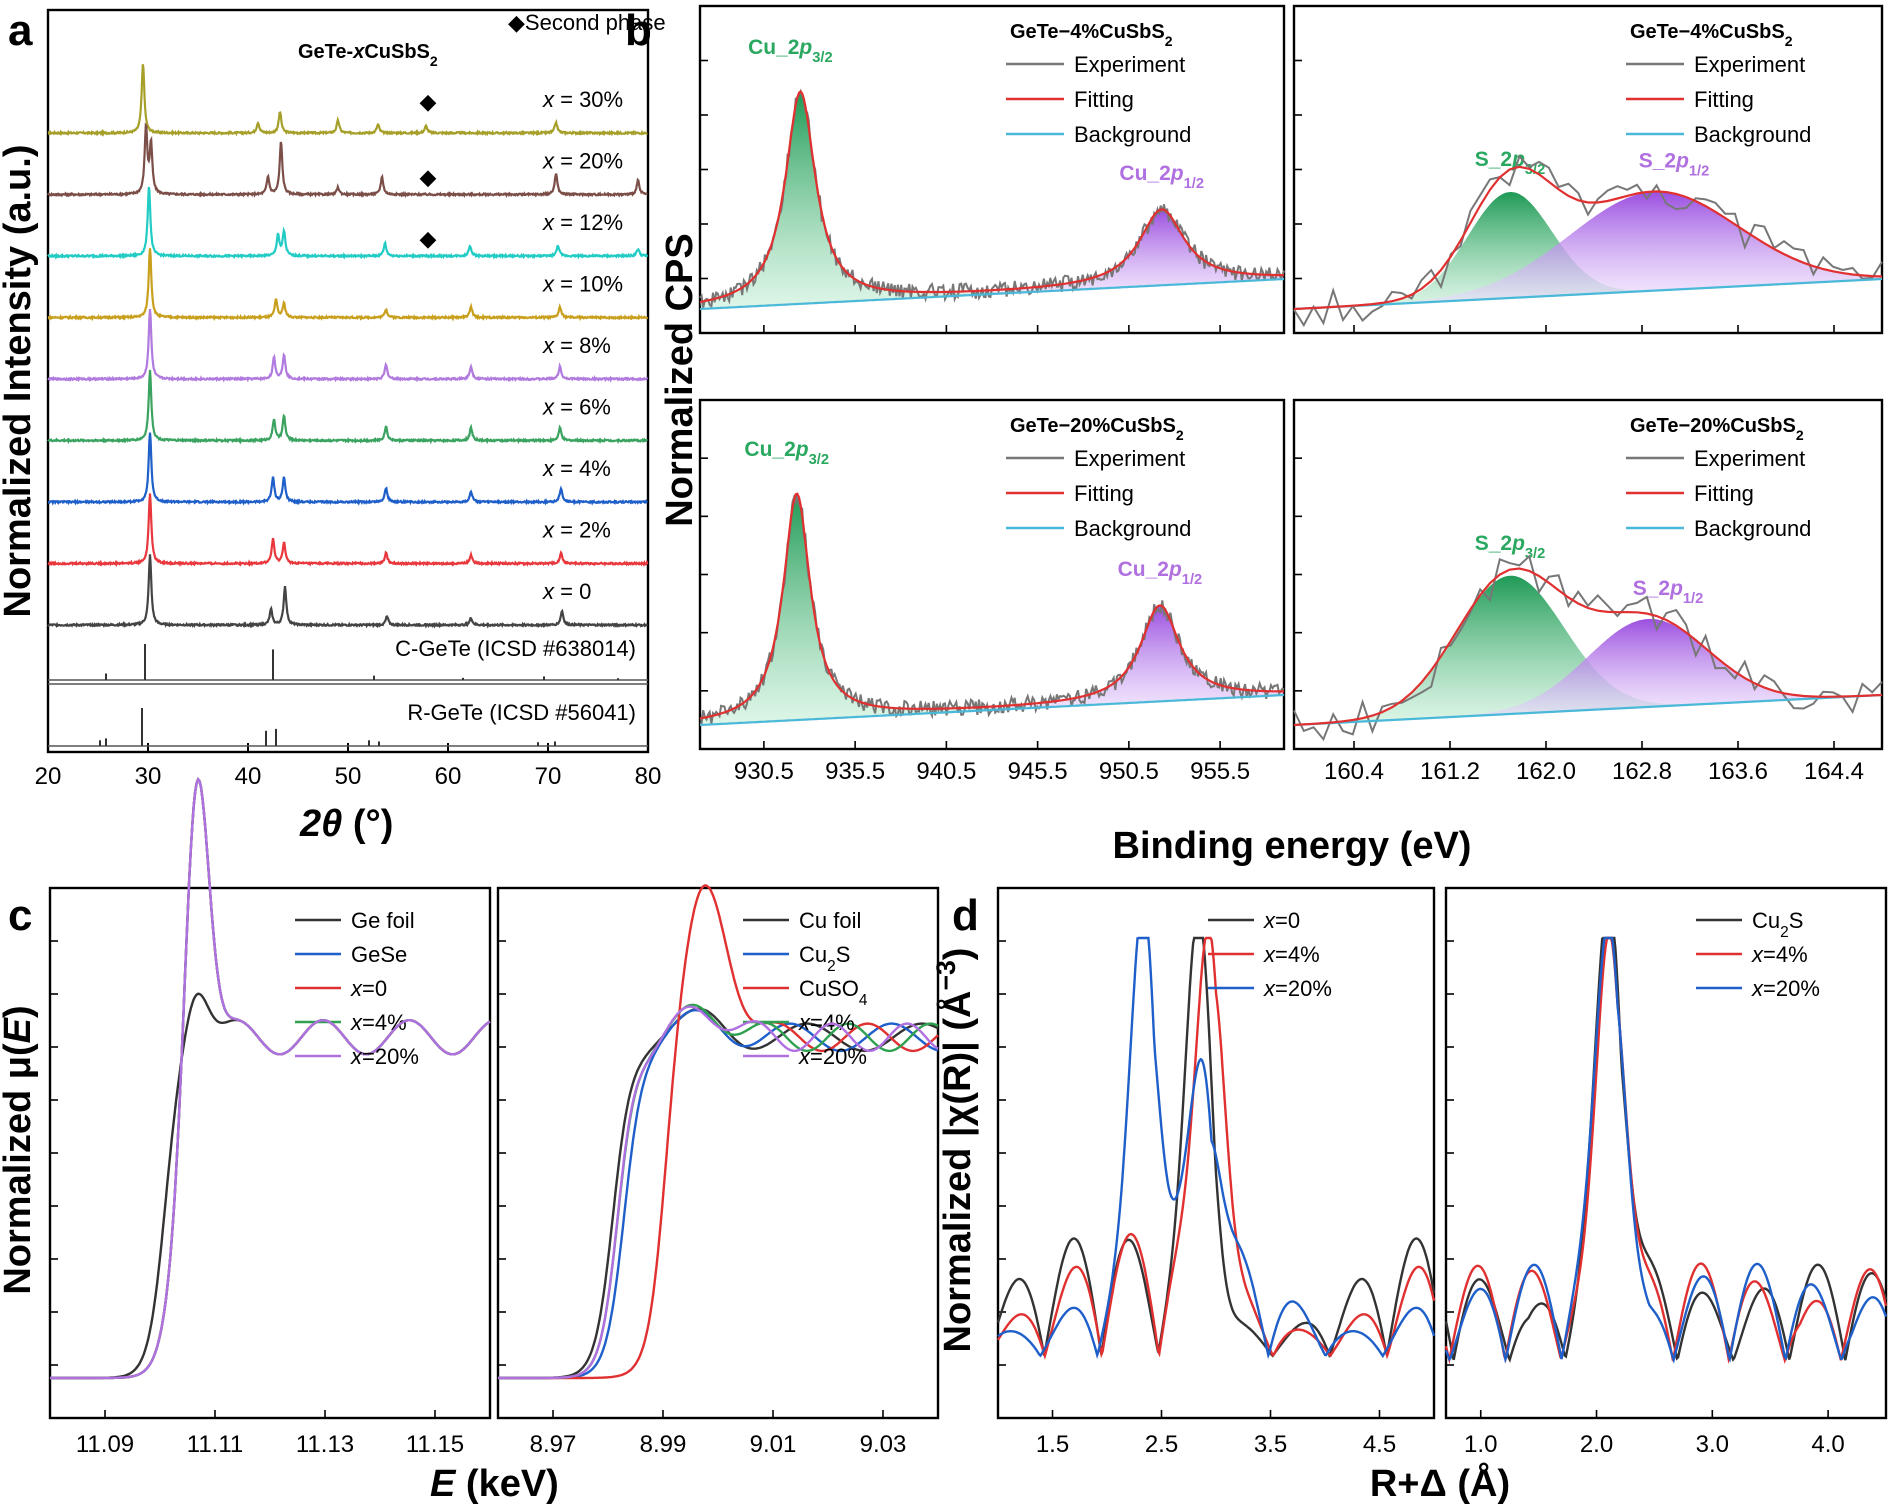 Image resolution: width=1894 pixels, height=1510 pixels. What do you see at coordinates (19, 381) in the screenshot?
I see `ylabel-a: Normalized Intensity (a.u.)` at bounding box center [19, 381].